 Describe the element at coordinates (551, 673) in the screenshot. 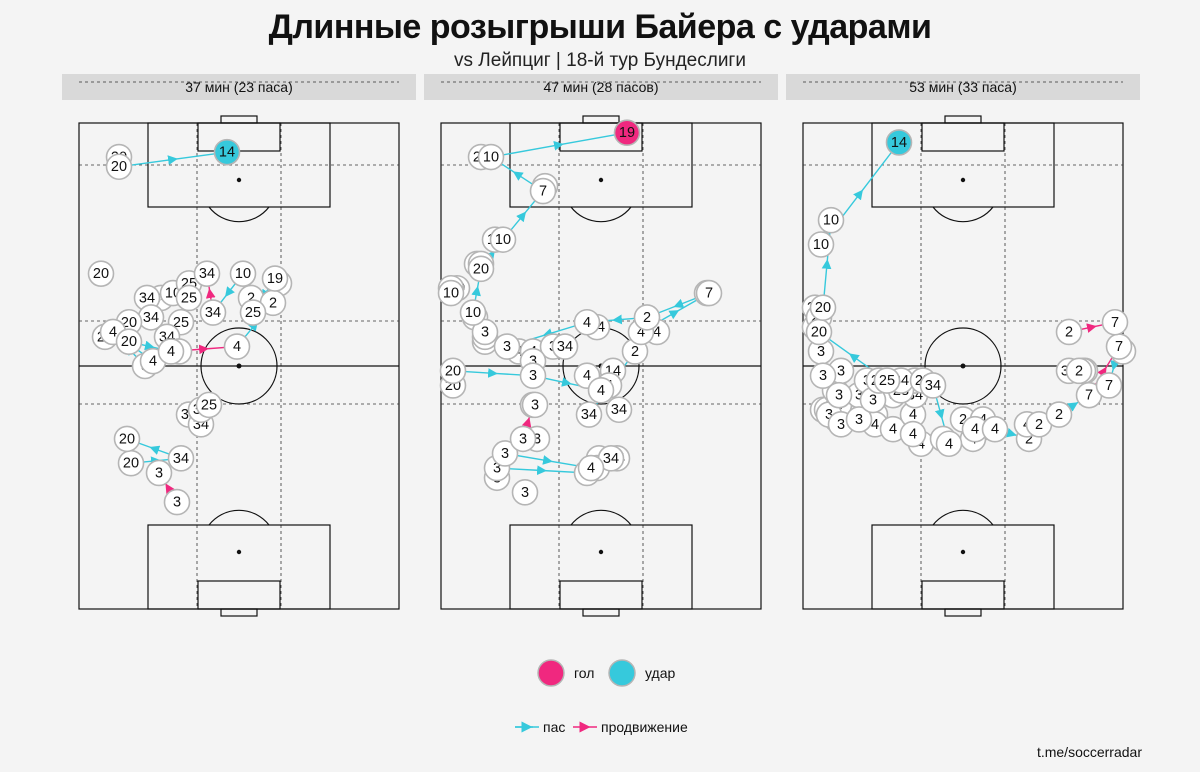

I see `legend-goal-marker` at that location.